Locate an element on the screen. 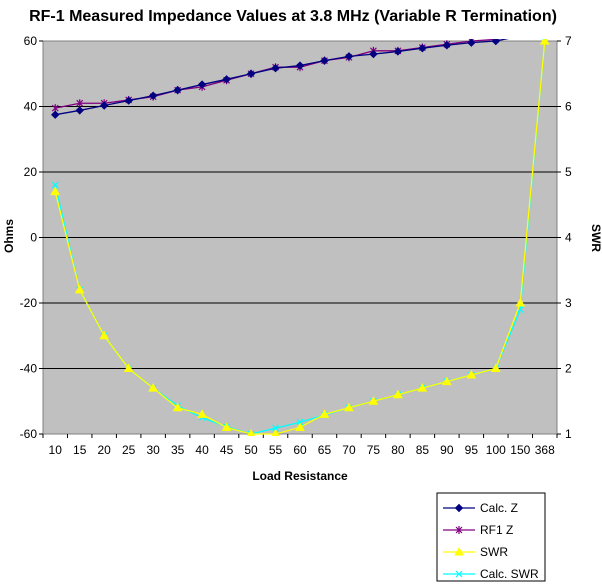 The height and width of the screenshot is (588, 602). y-tick-label: 0 is located at coordinates (33, 238).